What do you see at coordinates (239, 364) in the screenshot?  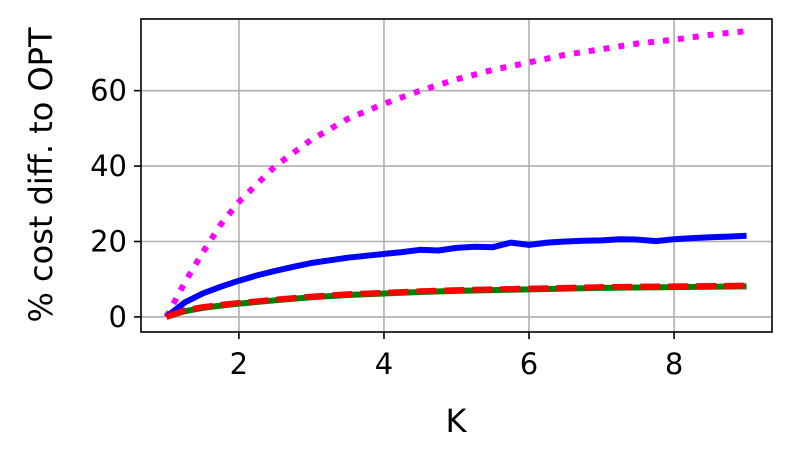 I see `x-tick-label: 2` at bounding box center [239, 364].